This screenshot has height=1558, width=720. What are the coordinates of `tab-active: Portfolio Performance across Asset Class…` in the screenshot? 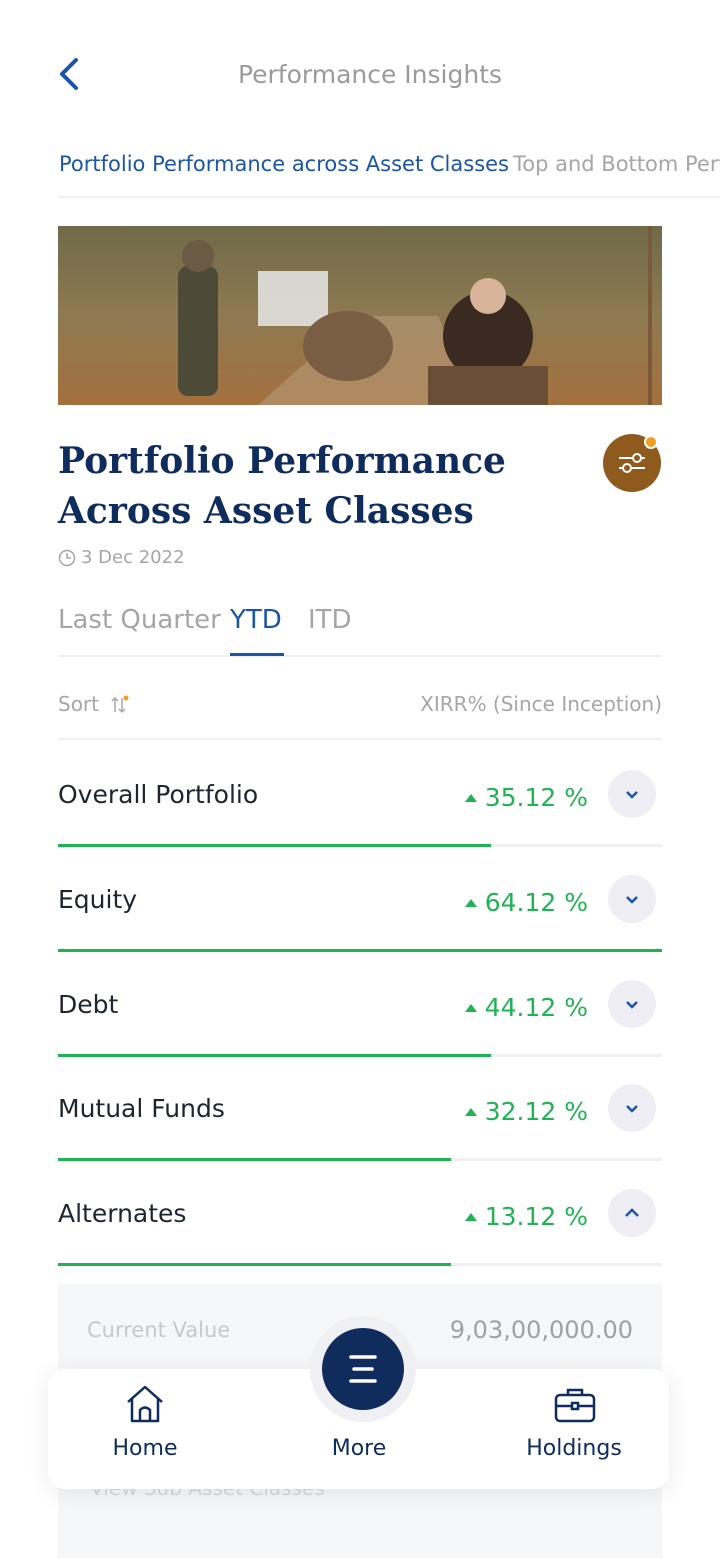 It's located at (284, 164).